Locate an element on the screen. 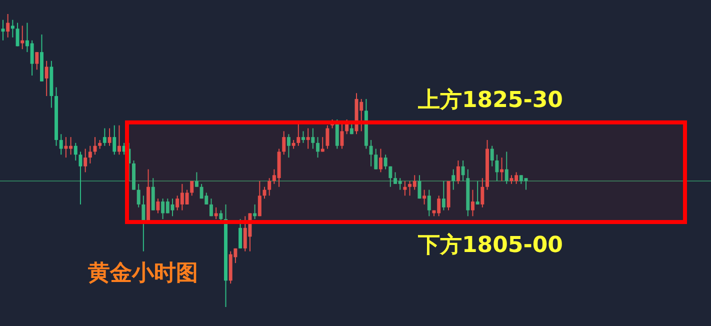  annotation: 下方1805-00 is located at coordinates (490, 245).